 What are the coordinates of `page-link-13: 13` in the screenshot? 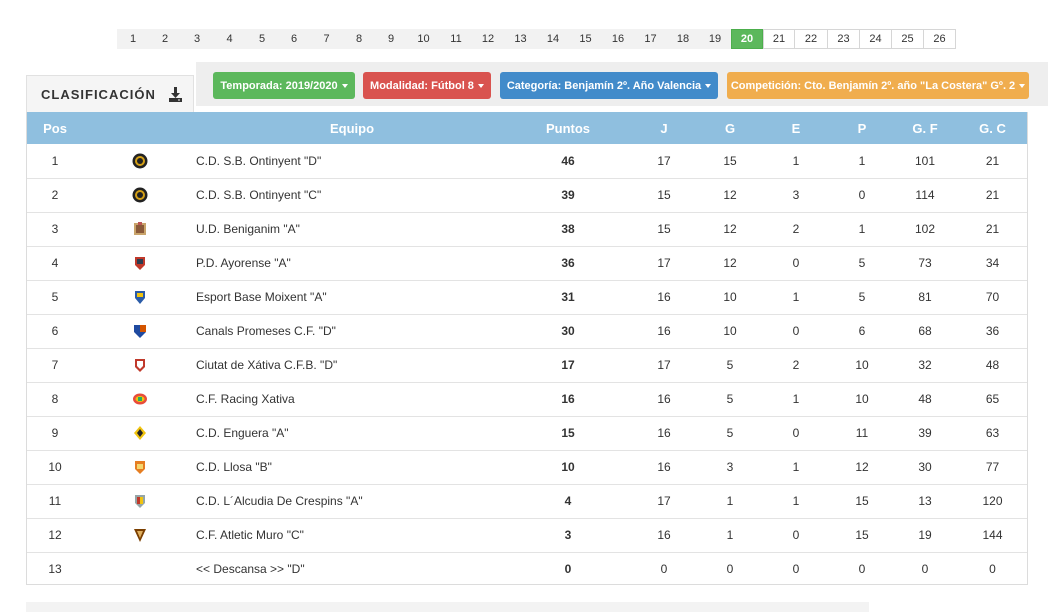 It's located at (520, 39).